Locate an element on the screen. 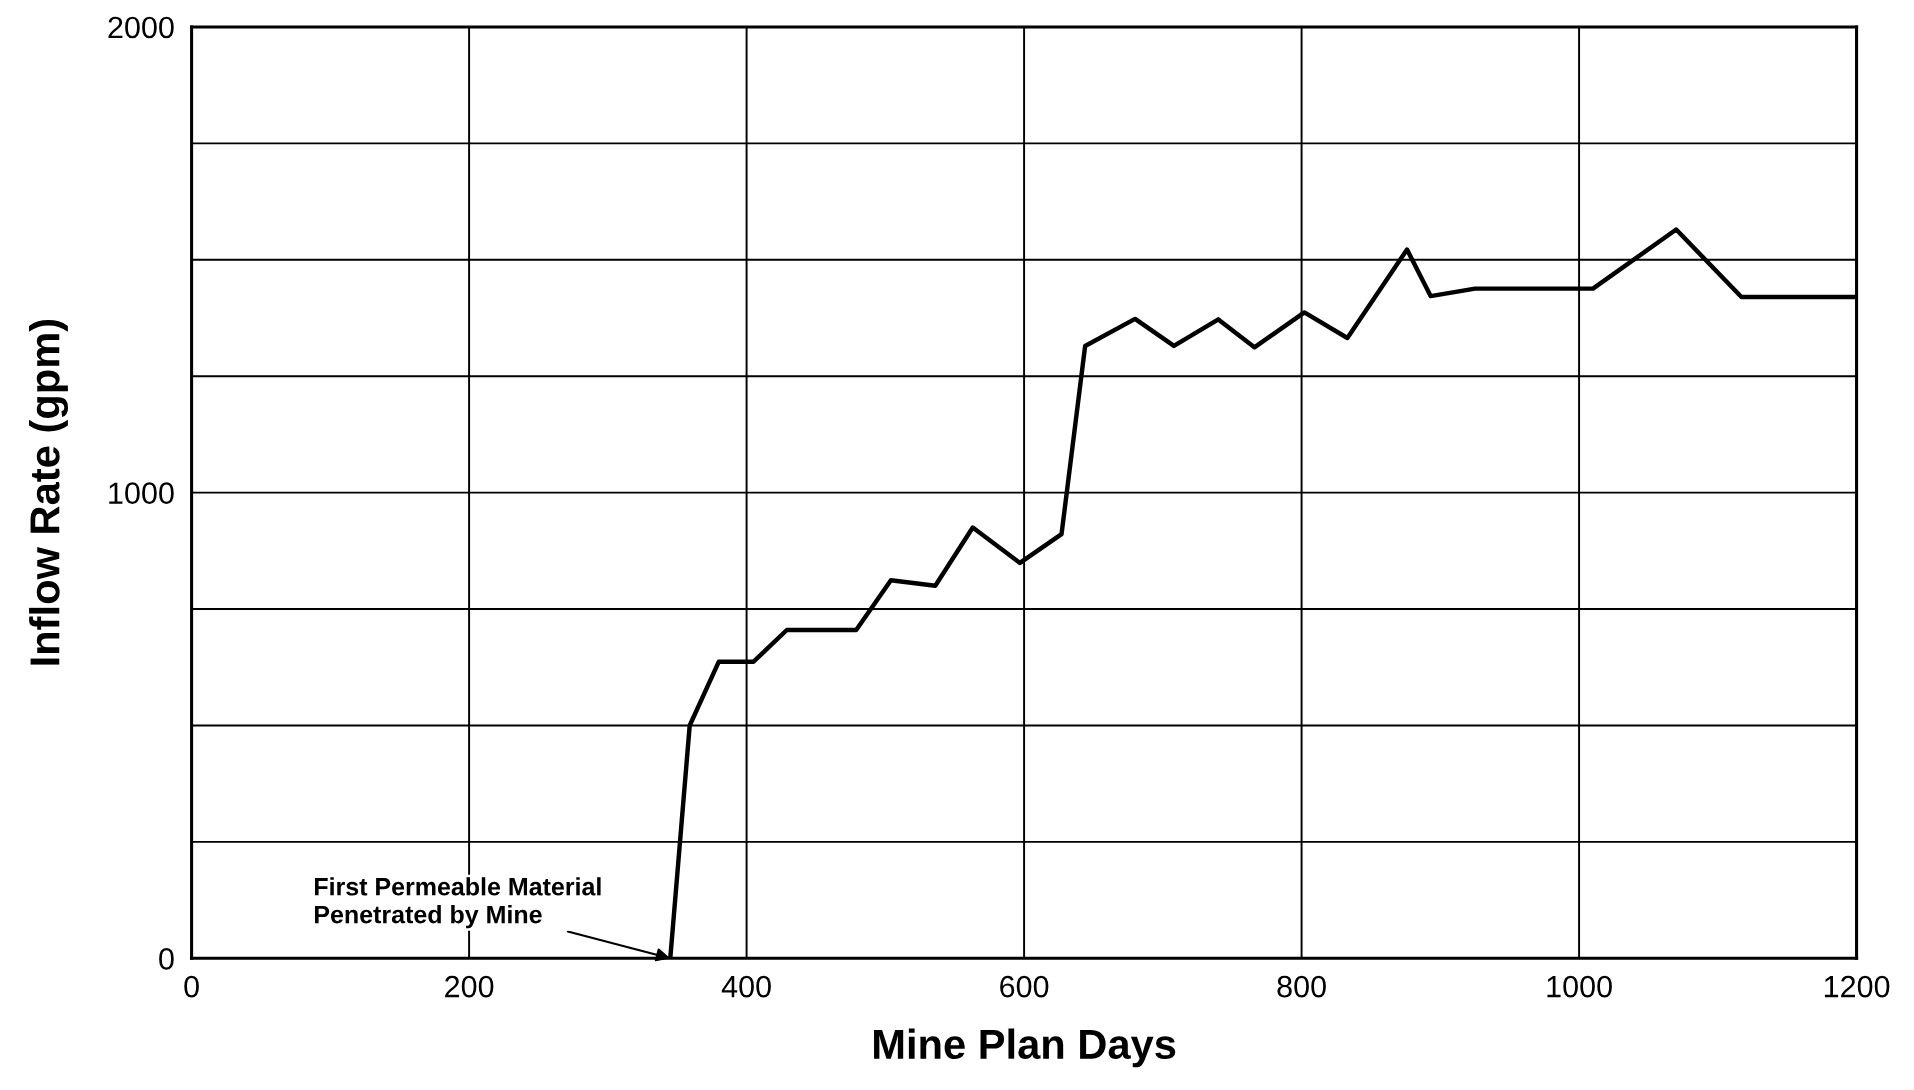 The image size is (1914, 1090). annotation: First Permeable Material Penetrated by Mine is located at coordinates (458, 903).